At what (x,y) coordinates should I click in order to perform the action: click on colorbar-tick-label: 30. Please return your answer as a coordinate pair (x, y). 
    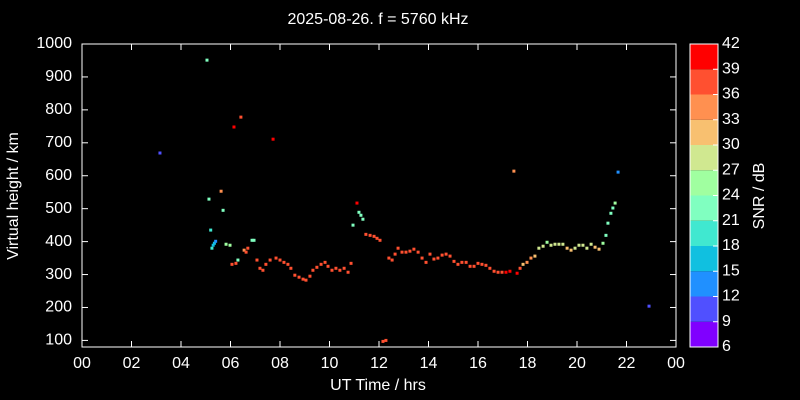
    Looking at the image, I should click on (731, 144).